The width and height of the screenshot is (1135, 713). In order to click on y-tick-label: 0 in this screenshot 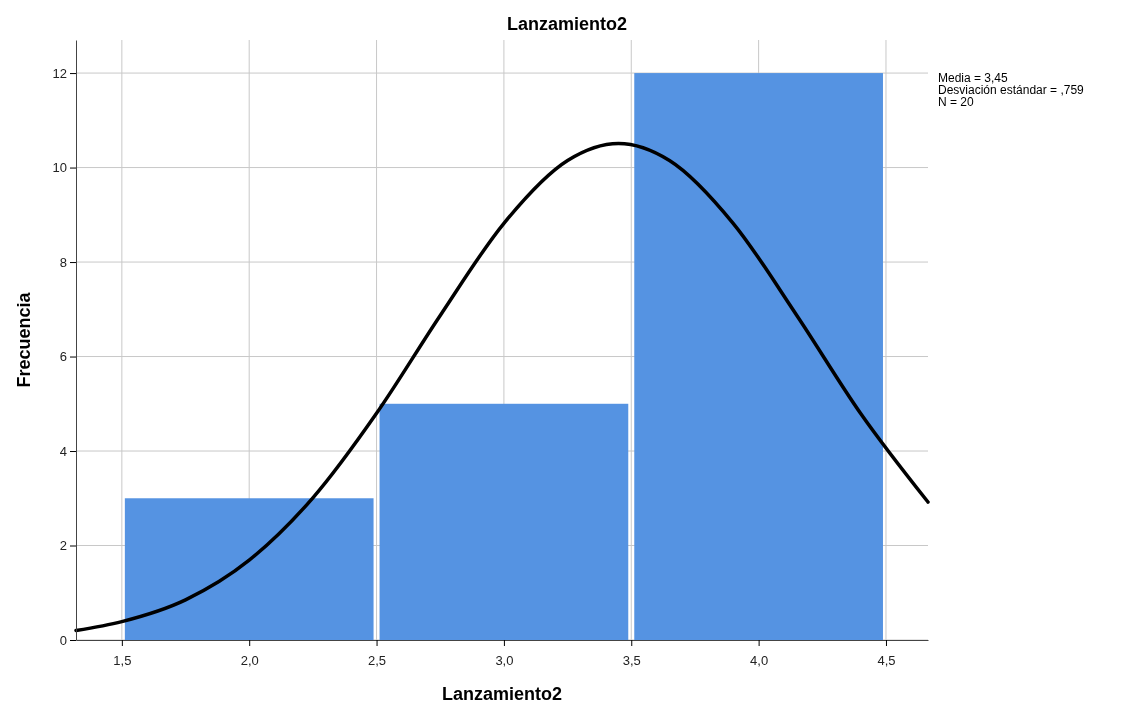, I will do `click(63, 640)`.